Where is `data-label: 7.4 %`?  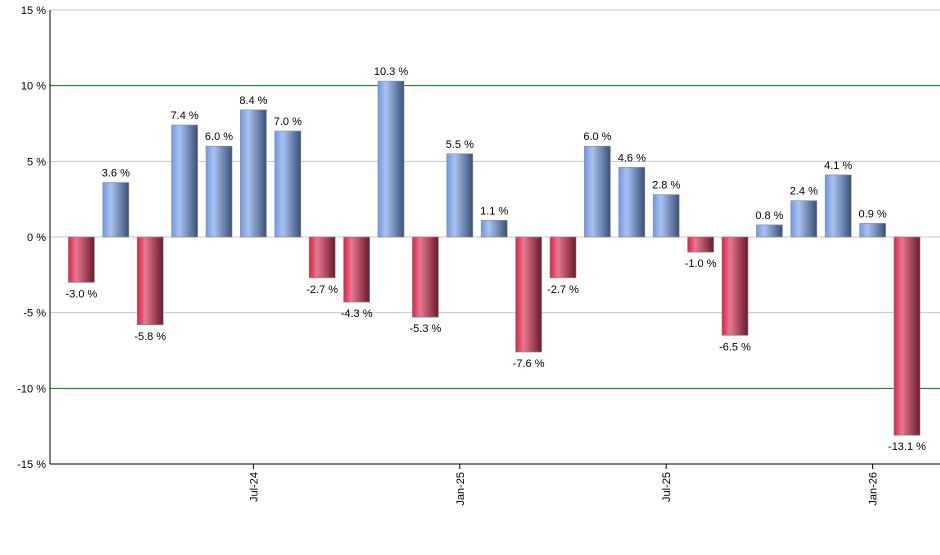 data-label: 7.4 % is located at coordinates (185, 116).